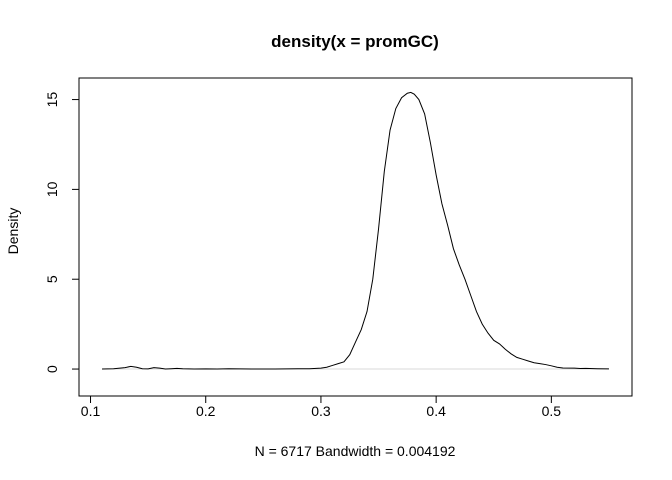 Image resolution: width=672 pixels, height=480 pixels. Describe the element at coordinates (206, 411) in the screenshot. I see `x-tick-label: 0.2` at that location.